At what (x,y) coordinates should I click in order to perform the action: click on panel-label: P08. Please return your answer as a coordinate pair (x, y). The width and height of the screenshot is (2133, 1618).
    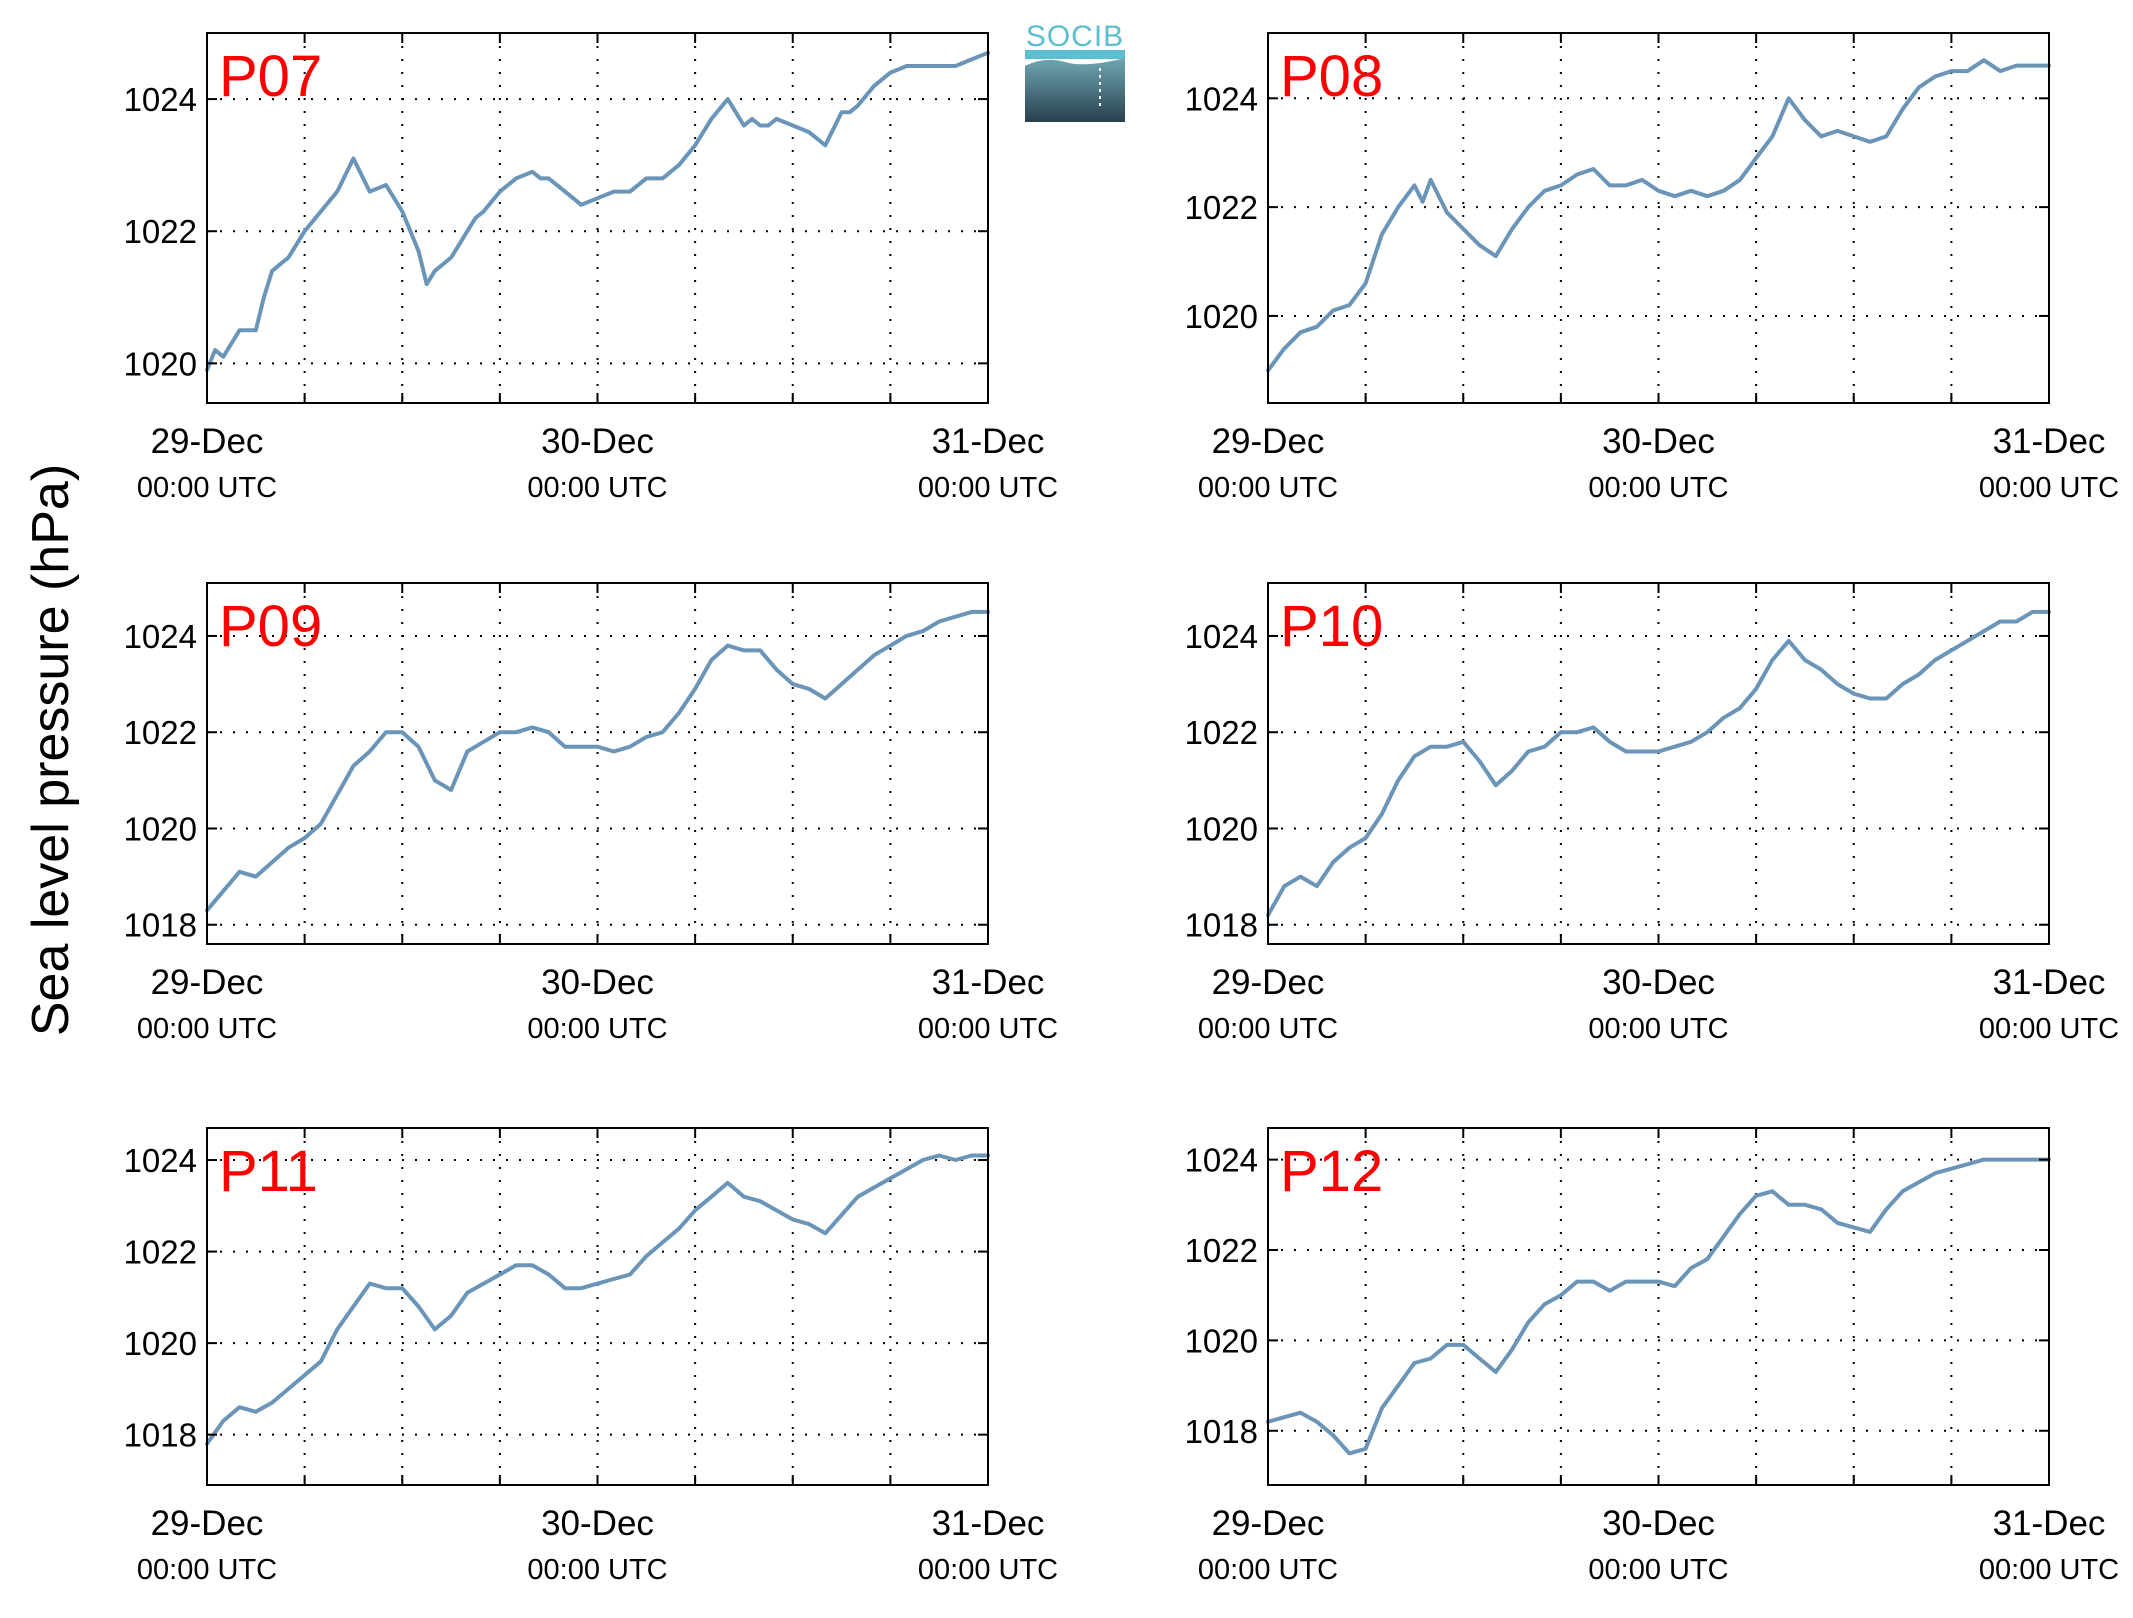
    Looking at the image, I should click on (1331, 76).